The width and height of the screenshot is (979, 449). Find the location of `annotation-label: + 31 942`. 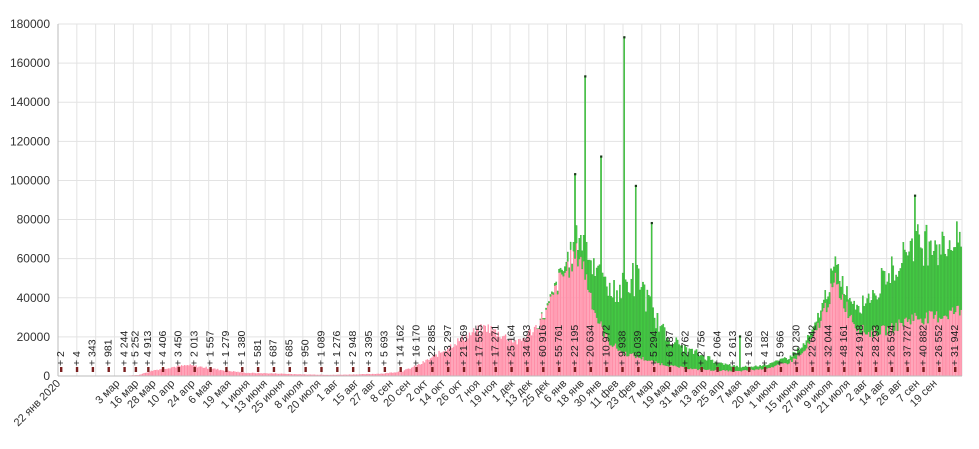

annotation-label: + 31 942 is located at coordinates (955, 345).